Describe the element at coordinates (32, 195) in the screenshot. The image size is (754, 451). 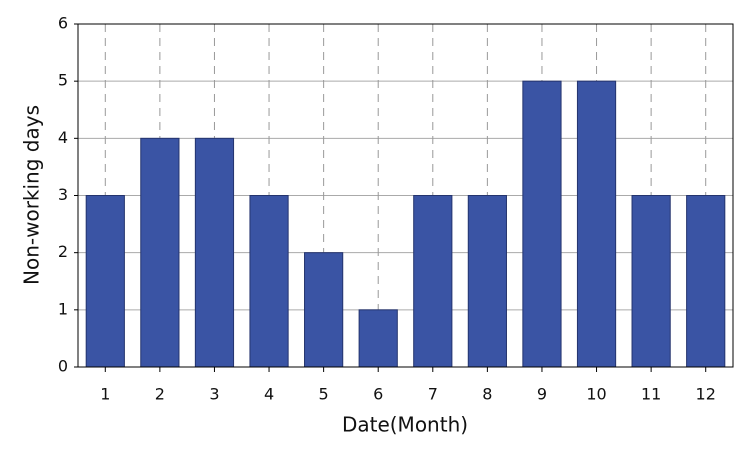
I see `y-axis-label: Non-working days` at that location.